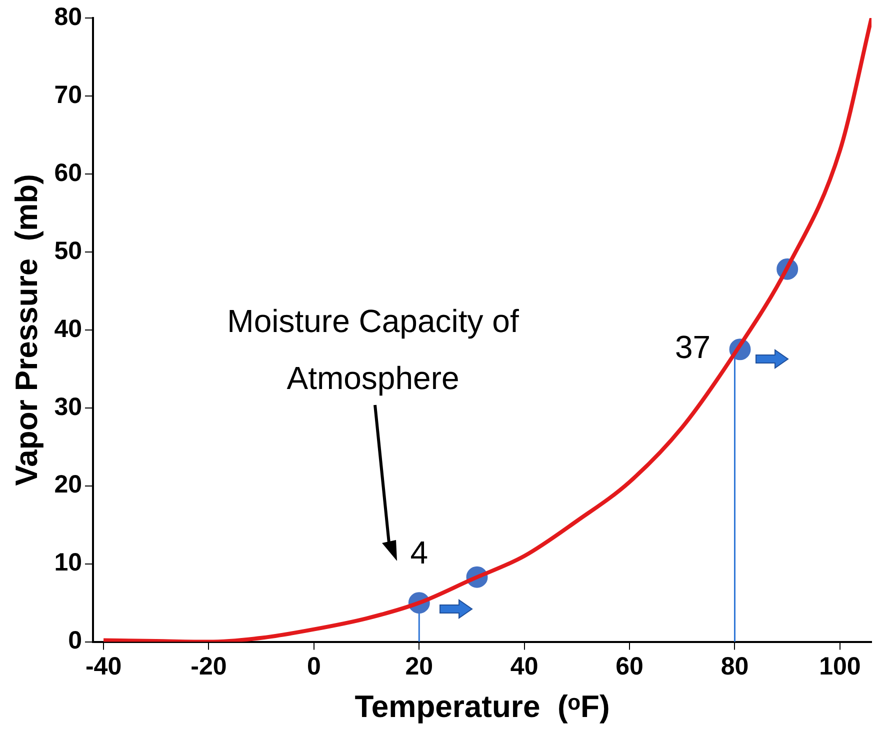 The width and height of the screenshot is (883, 735). What do you see at coordinates (524, 666) in the screenshot?
I see `x-tick-label: 40` at bounding box center [524, 666].